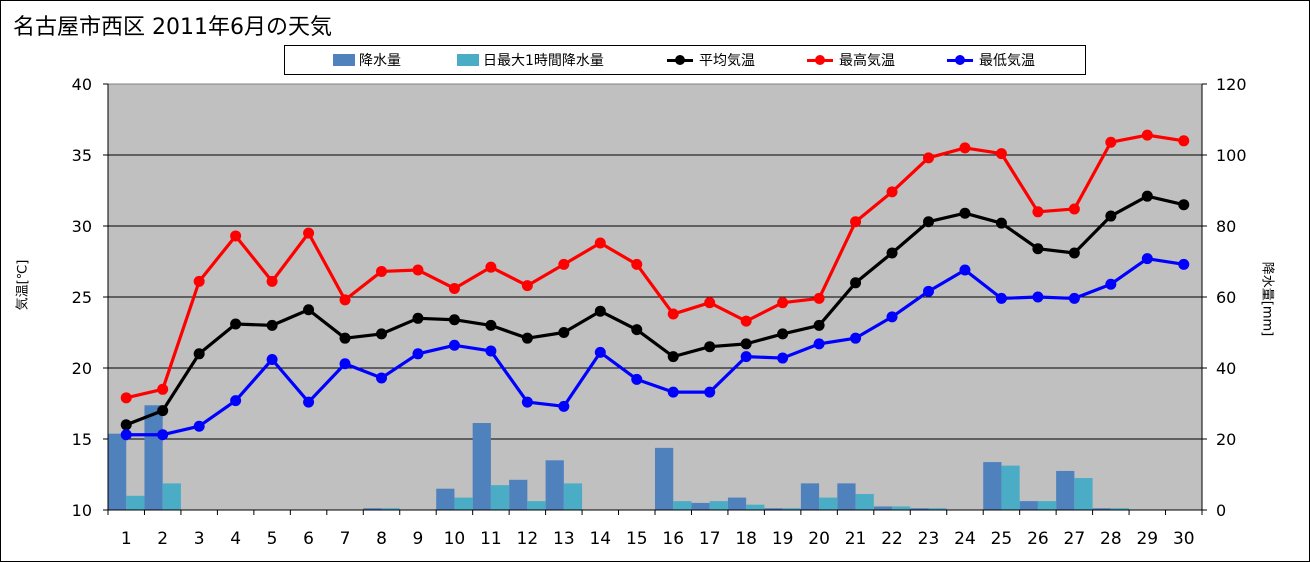 Image resolution: width=1310 pixels, height=562 pixels. What do you see at coordinates (543, 61) in the screenshot?
I see `legend-label-max-hourly-rain: 日最大1時間降水量` at bounding box center [543, 61].